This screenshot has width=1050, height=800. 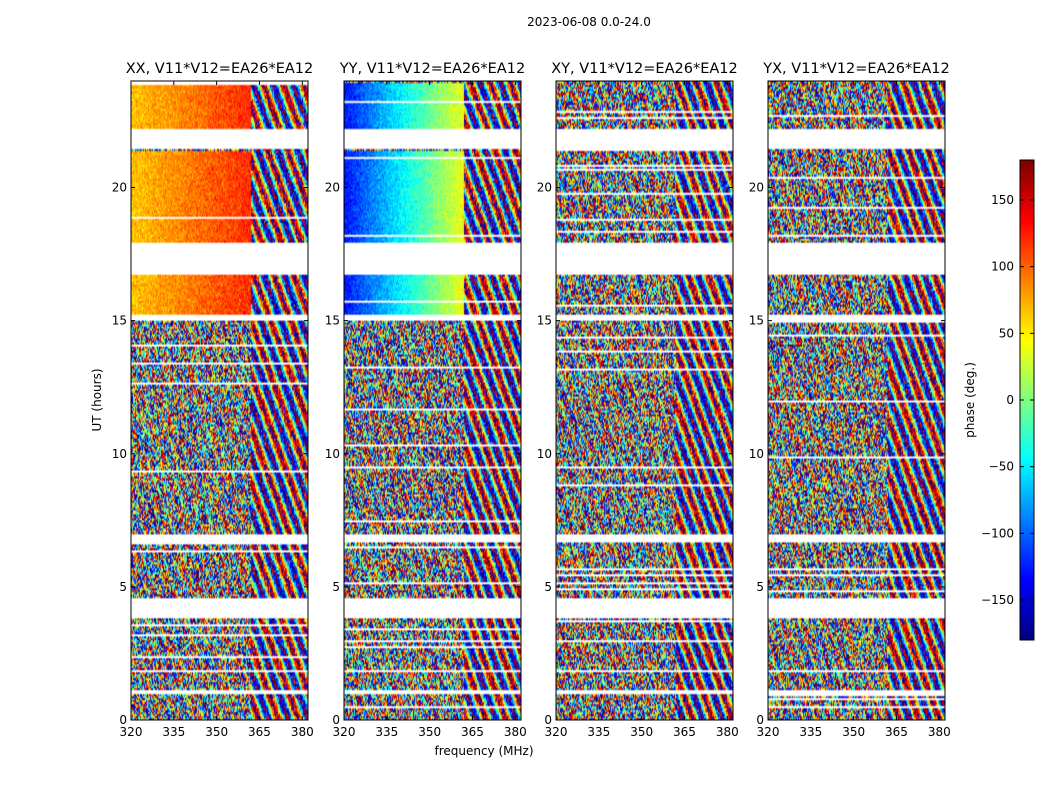 What do you see at coordinates (97, 399) in the screenshot?
I see `y-axis-label: UT (hours)` at bounding box center [97, 399].